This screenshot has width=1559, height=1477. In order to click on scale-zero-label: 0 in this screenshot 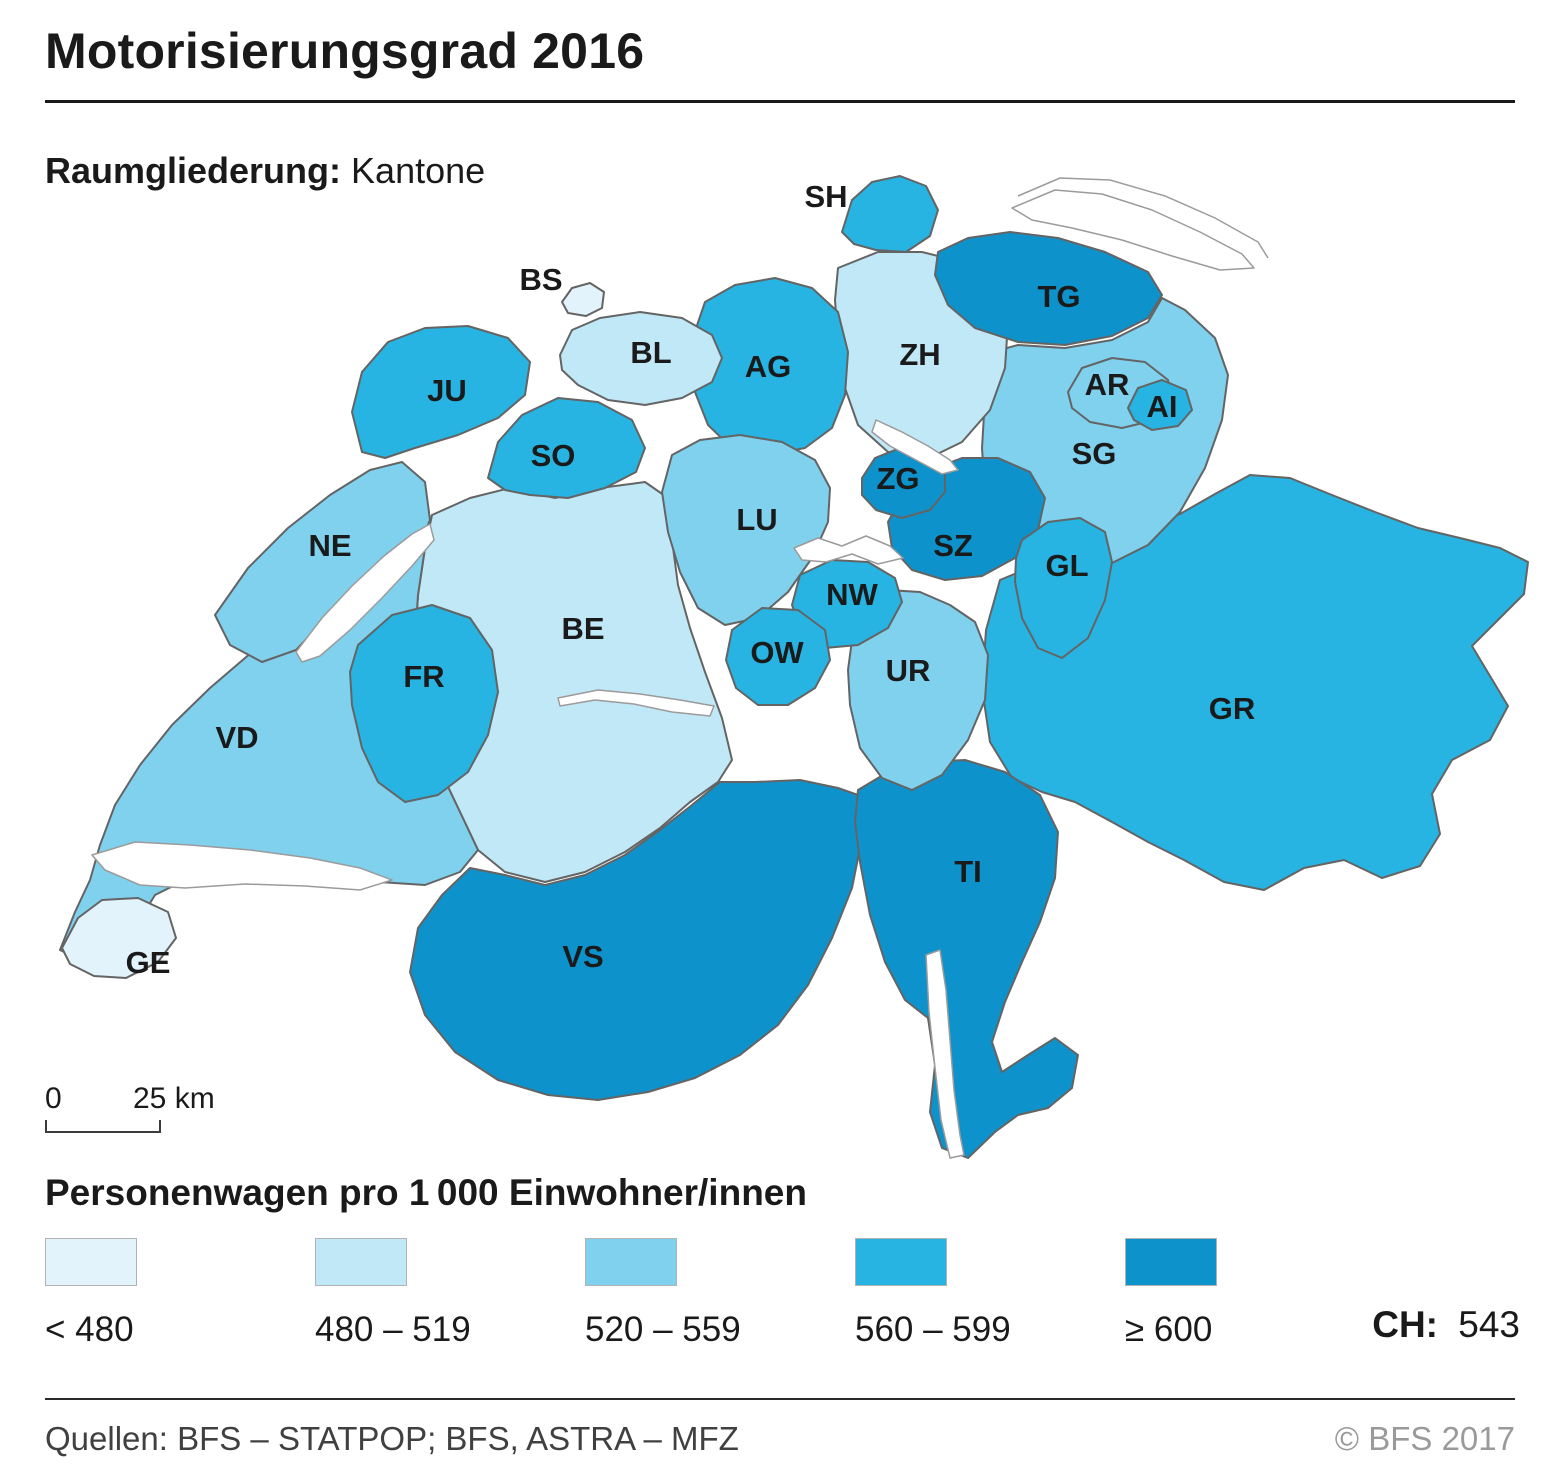, I will do `click(53, 1098)`.